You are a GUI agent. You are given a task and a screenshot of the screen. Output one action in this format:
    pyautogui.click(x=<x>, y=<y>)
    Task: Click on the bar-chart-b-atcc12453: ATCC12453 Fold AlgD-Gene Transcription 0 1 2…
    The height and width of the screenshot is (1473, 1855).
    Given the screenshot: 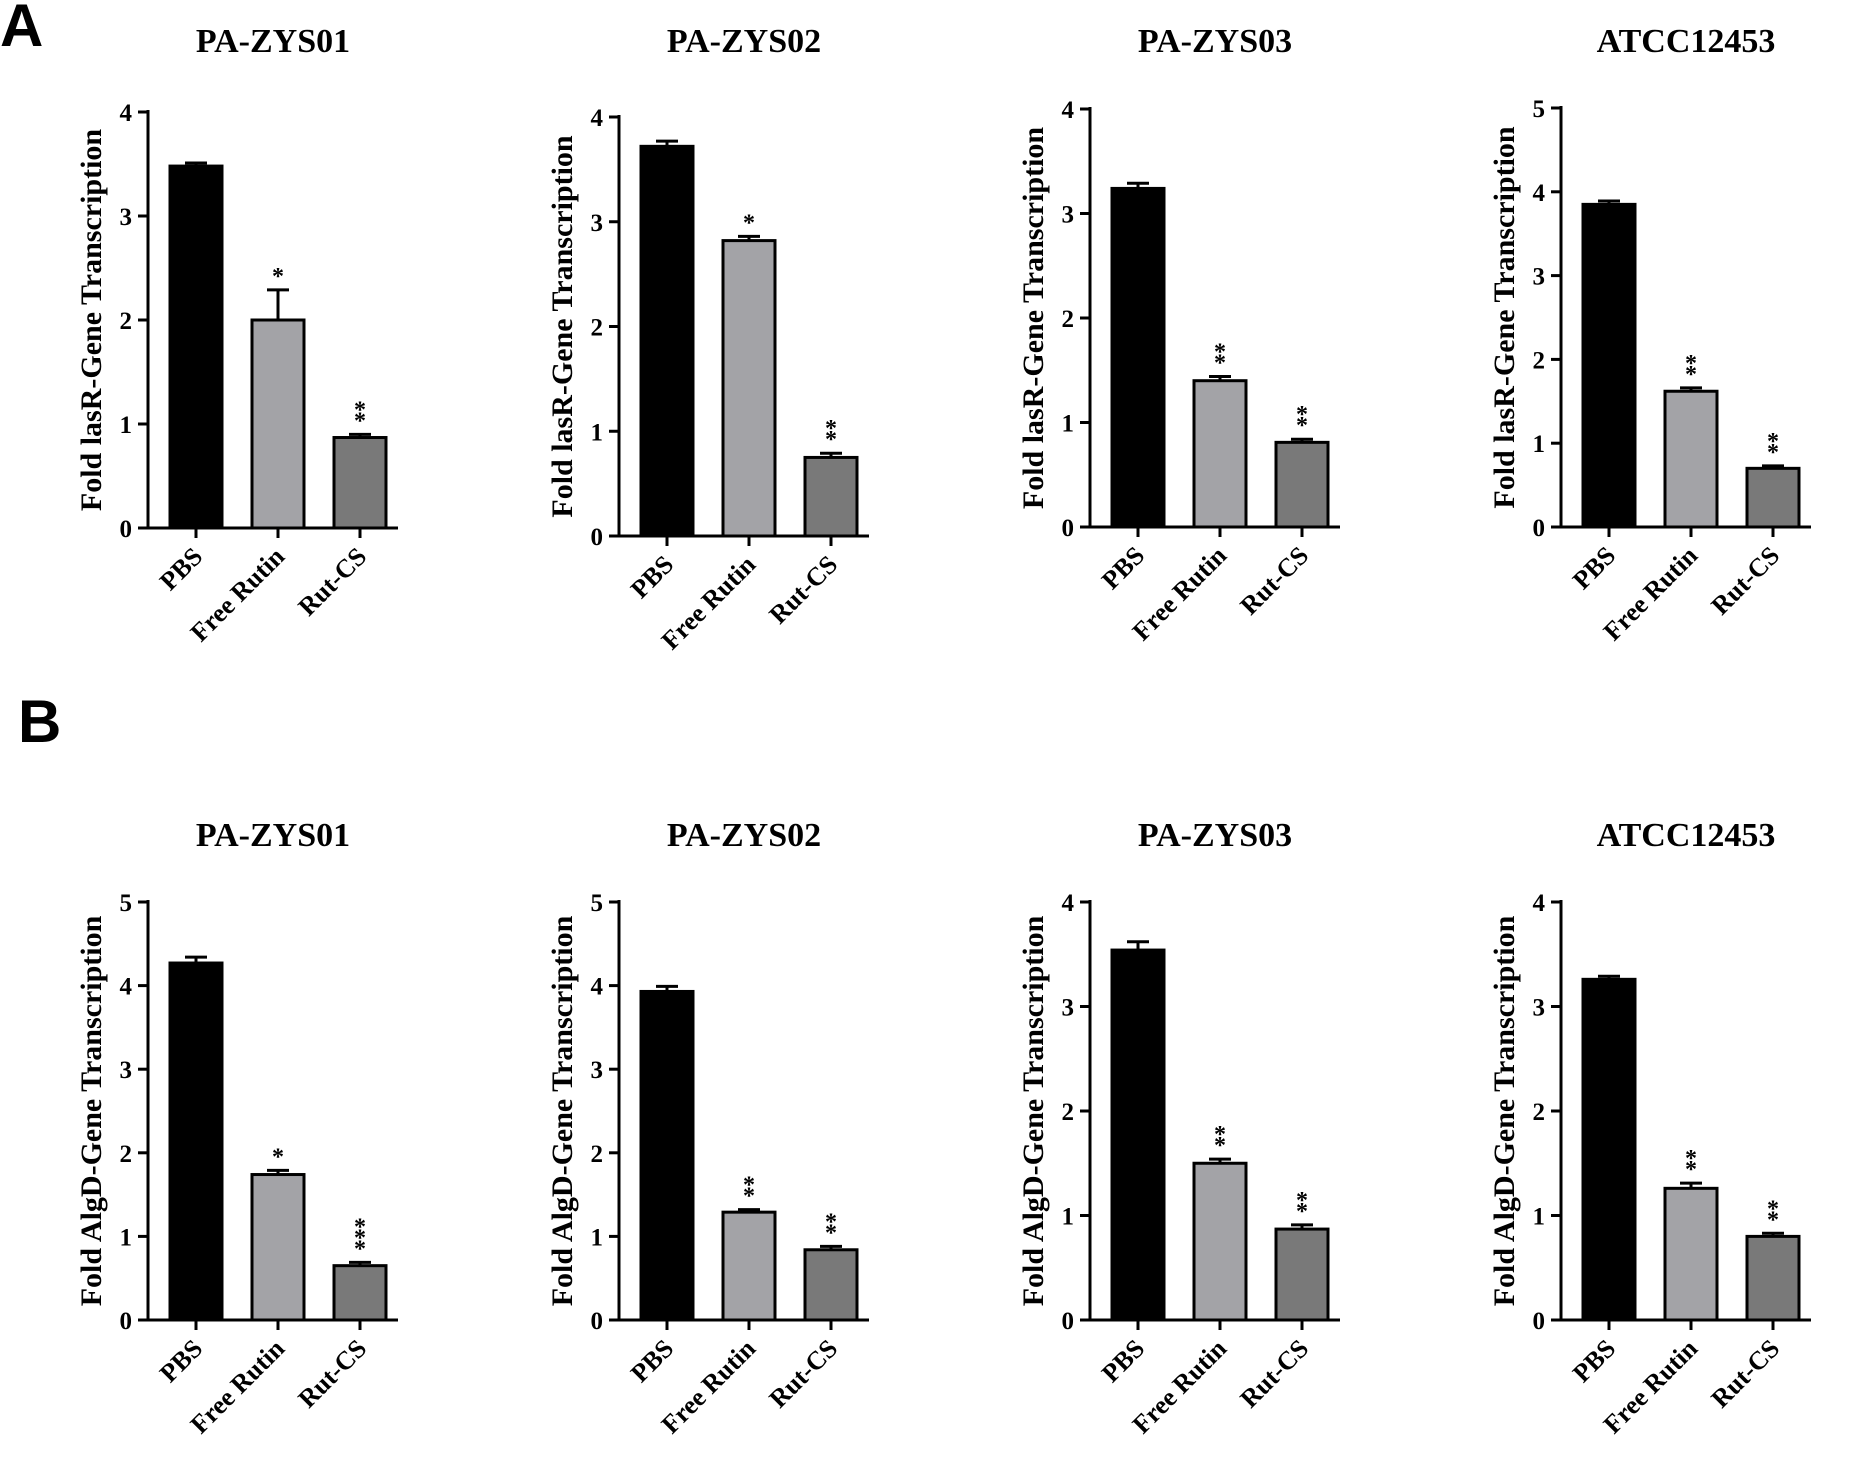 What is the action you would take?
    pyautogui.click(x=1649, y=1128)
    